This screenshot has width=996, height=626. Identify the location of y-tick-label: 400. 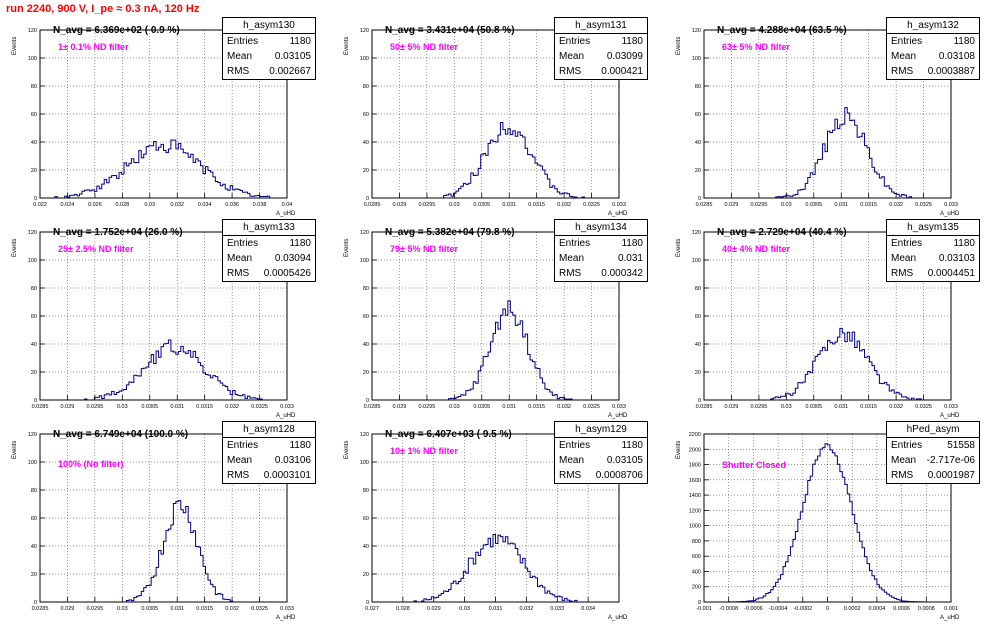
(696, 572).